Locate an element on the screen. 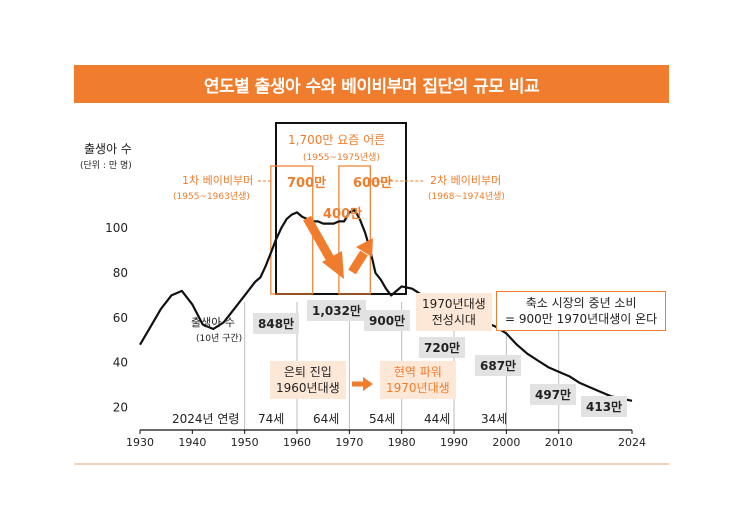  retire-callout: 은퇴 진입 1960년대생 is located at coordinates (308, 380).